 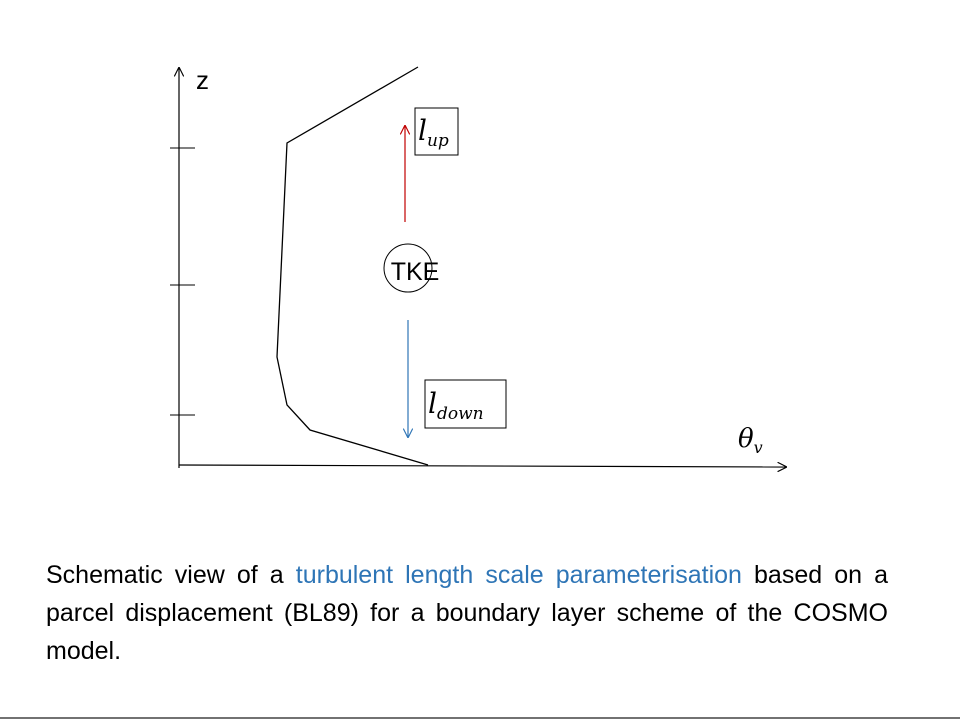 I want to click on lup-base: l, so click(x=422, y=130).